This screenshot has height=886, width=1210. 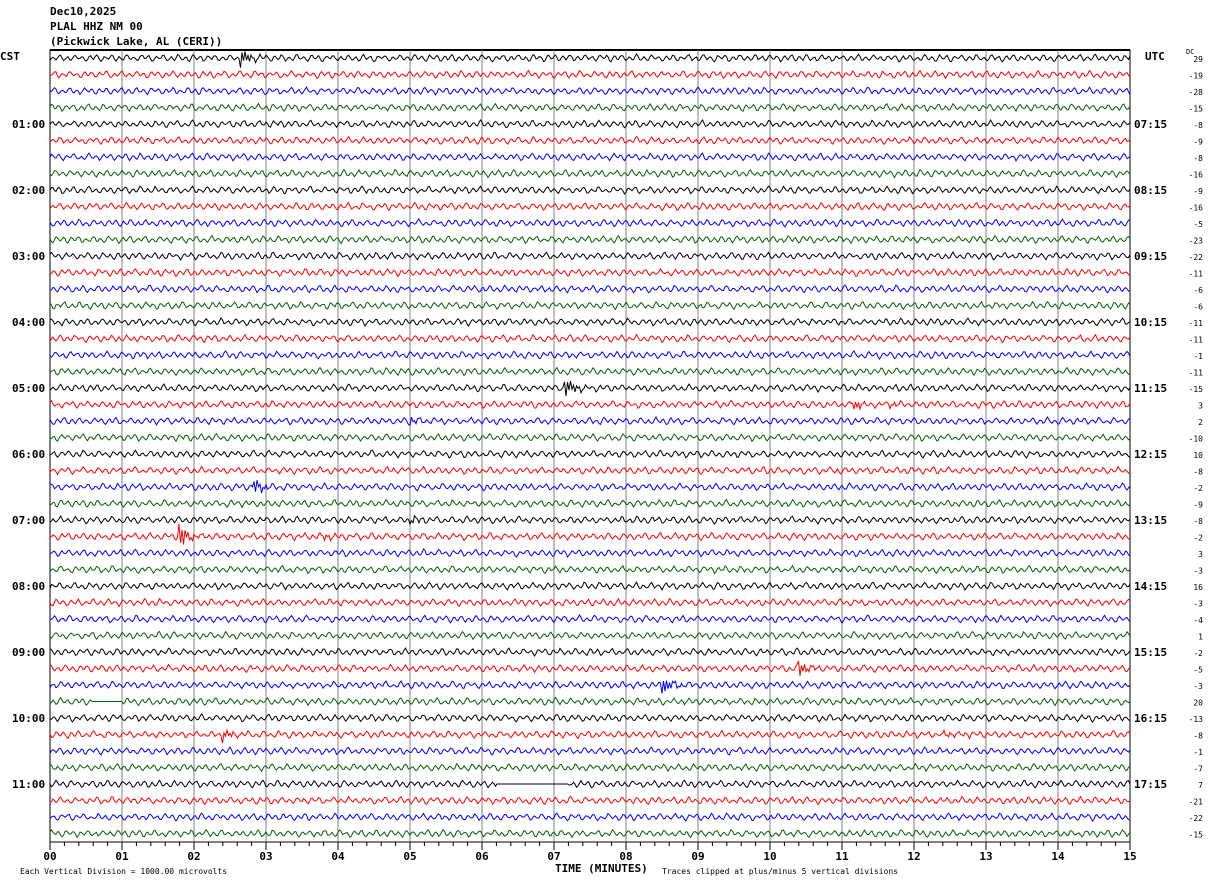 What do you see at coordinates (1196, 719) in the screenshot?
I see `dc-offset-label: -13` at bounding box center [1196, 719].